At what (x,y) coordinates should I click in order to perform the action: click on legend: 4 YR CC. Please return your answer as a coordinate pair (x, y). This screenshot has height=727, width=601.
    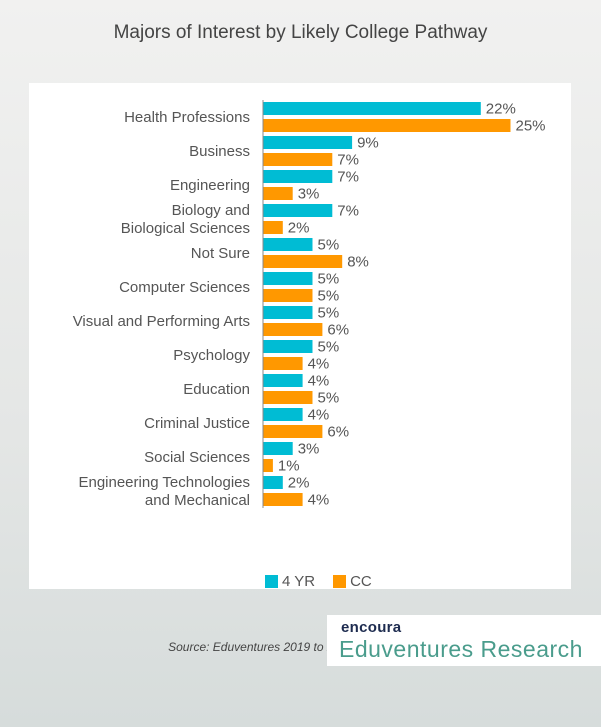
    Looking at the image, I should click on (318, 581).